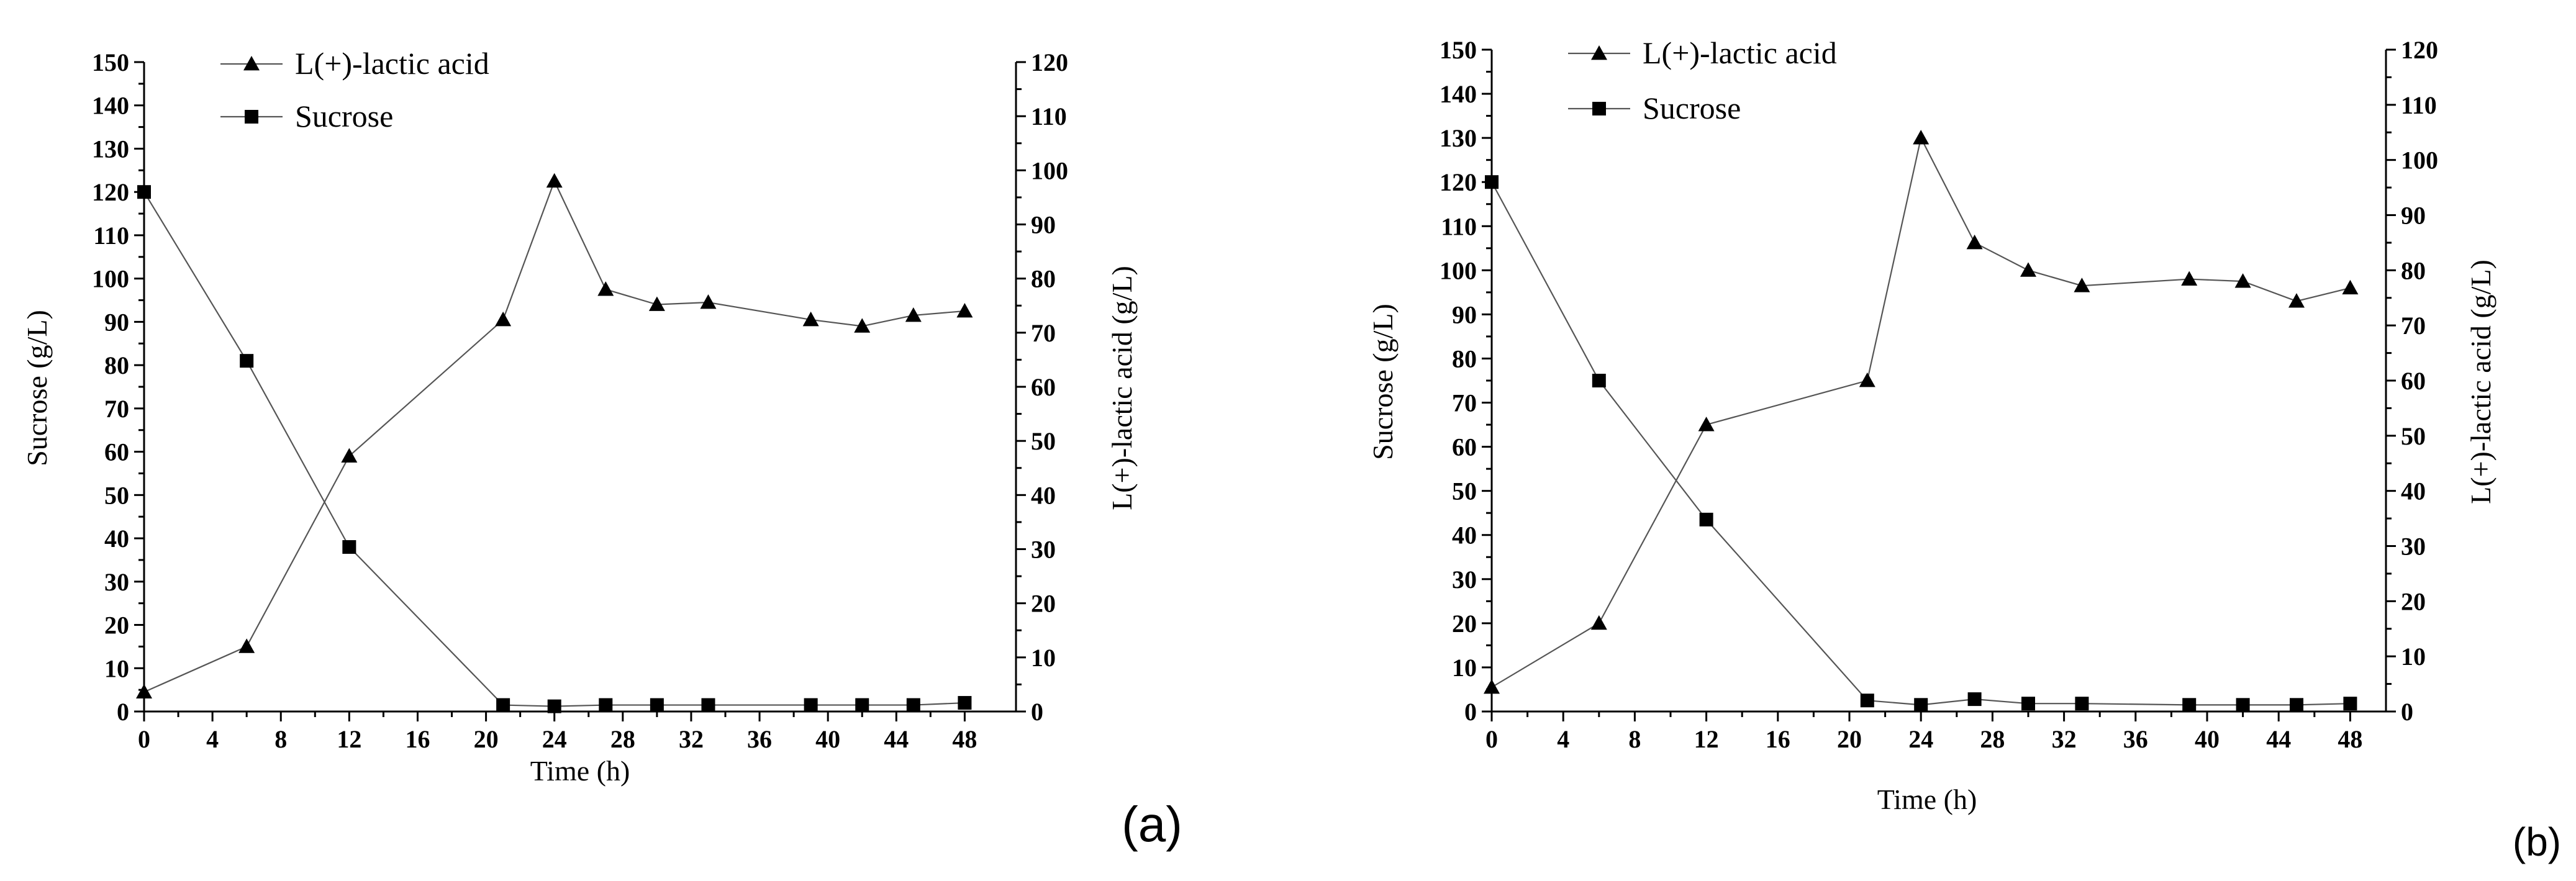  Describe the element at coordinates (1152, 824) in the screenshot. I see `panel-label: (a)` at that location.